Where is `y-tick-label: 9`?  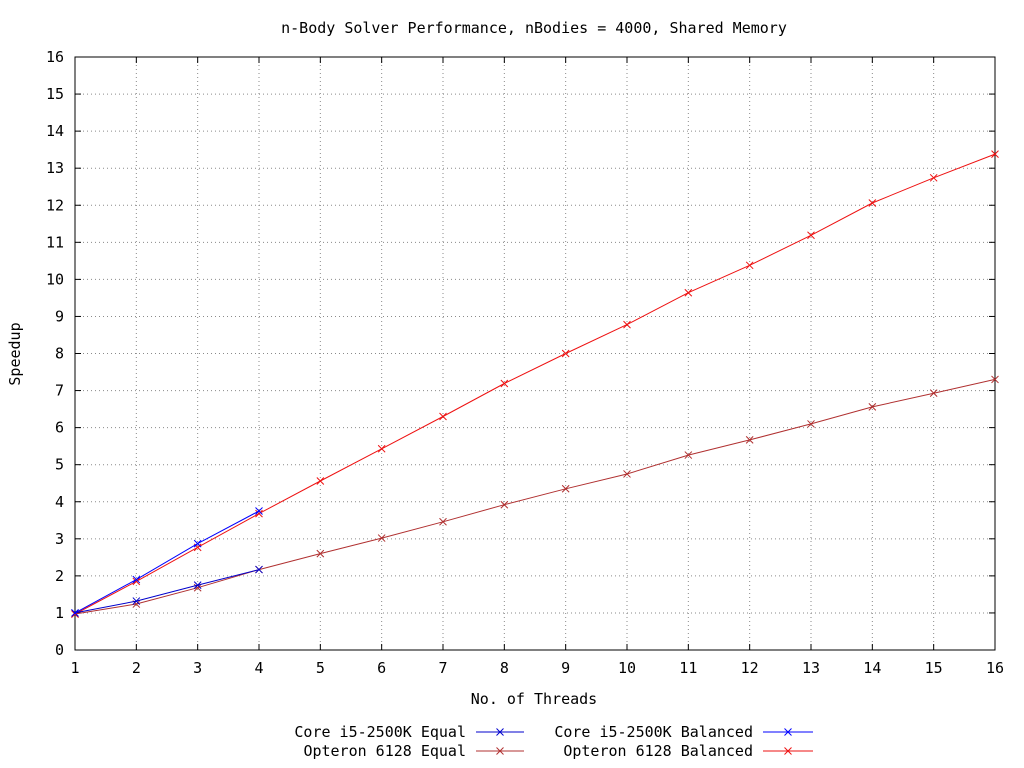 y-tick-label: 9 is located at coordinates (59, 316).